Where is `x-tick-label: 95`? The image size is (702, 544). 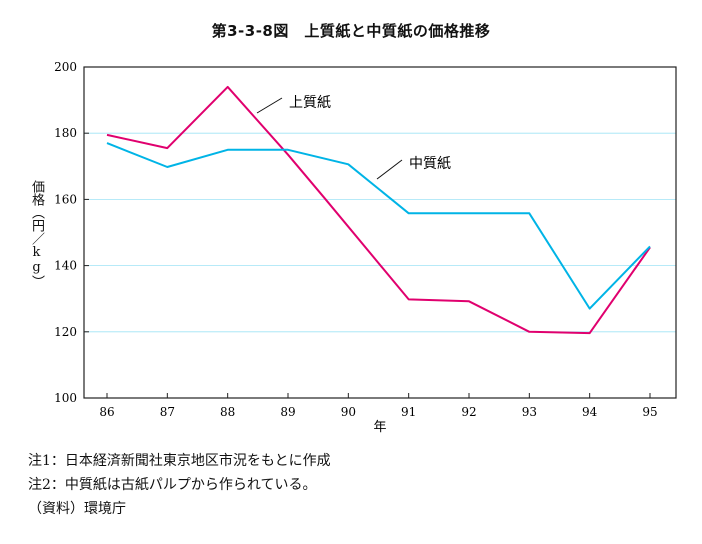 x-tick-label: 95 is located at coordinates (649, 412).